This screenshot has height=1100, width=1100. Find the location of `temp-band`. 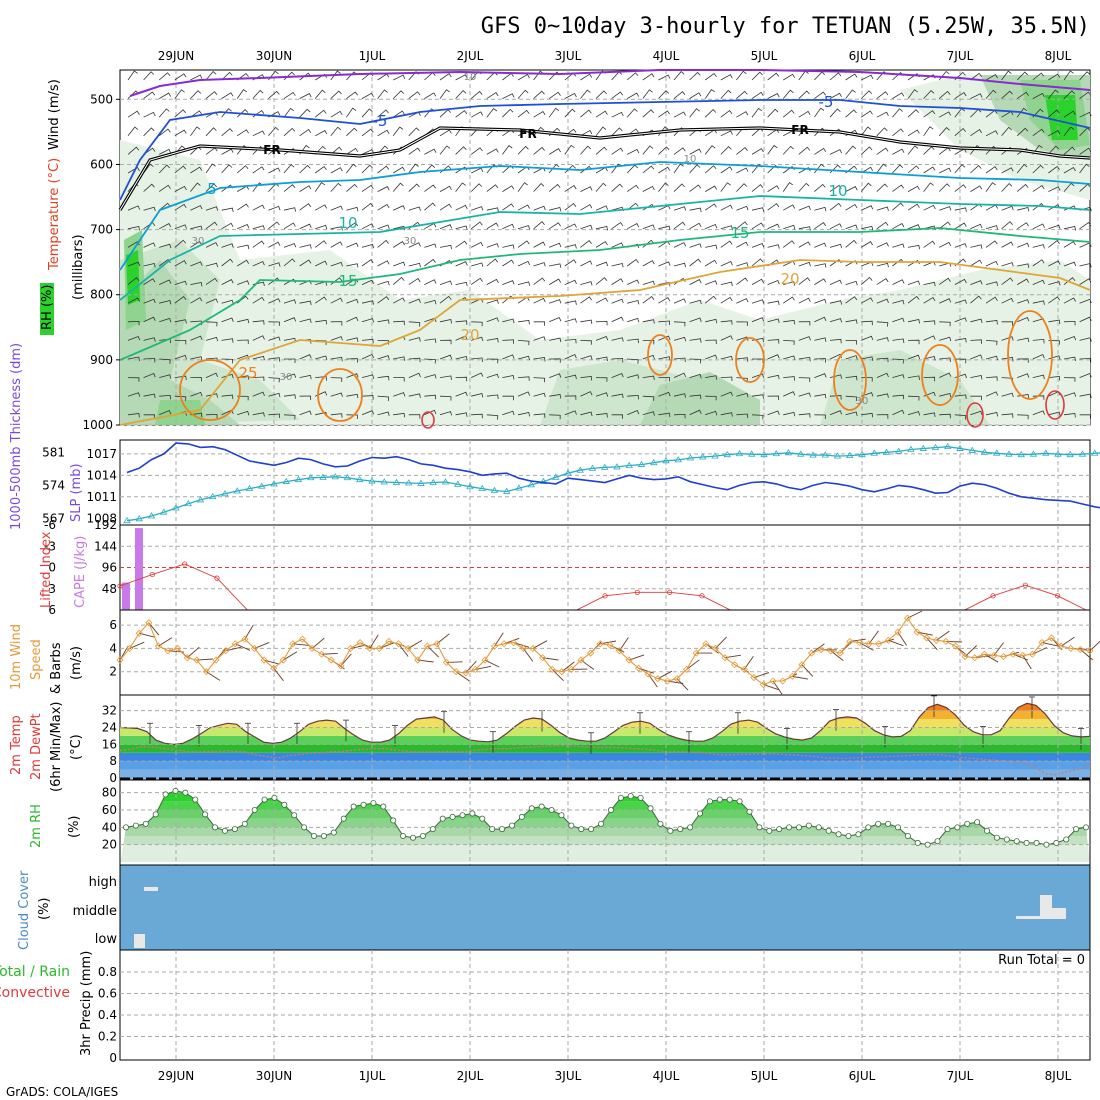

temp-band is located at coordinates (605, 765).